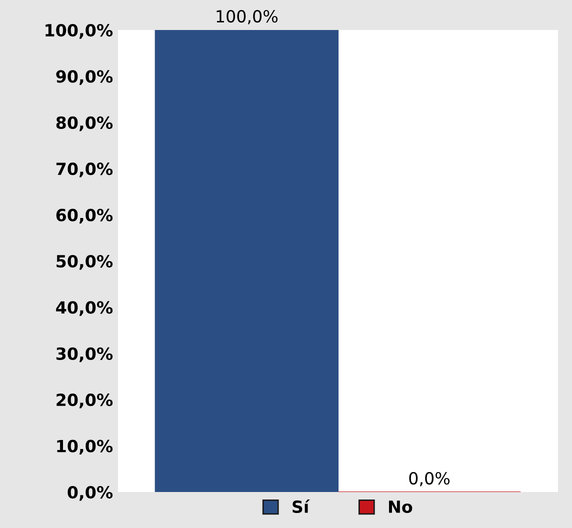 This screenshot has width=572, height=528. What do you see at coordinates (429, 479) in the screenshot?
I see `data-label: 0,0%` at bounding box center [429, 479].